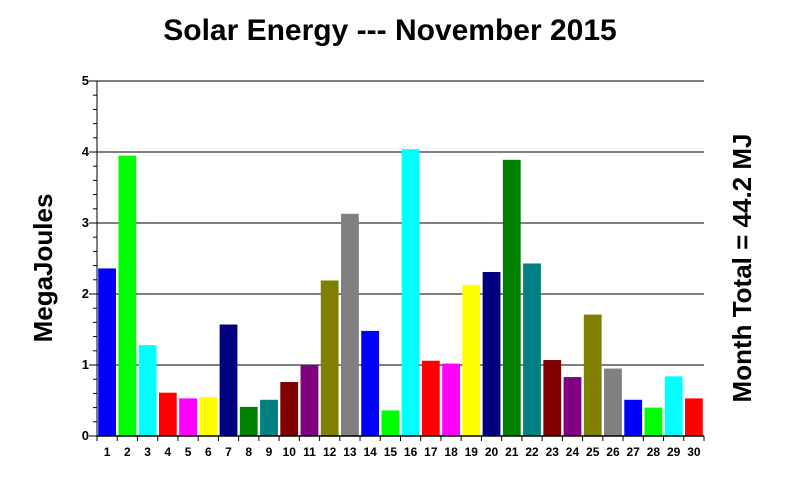  What do you see at coordinates (208, 452) in the screenshot?
I see `x-tick-label: 6` at bounding box center [208, 452].